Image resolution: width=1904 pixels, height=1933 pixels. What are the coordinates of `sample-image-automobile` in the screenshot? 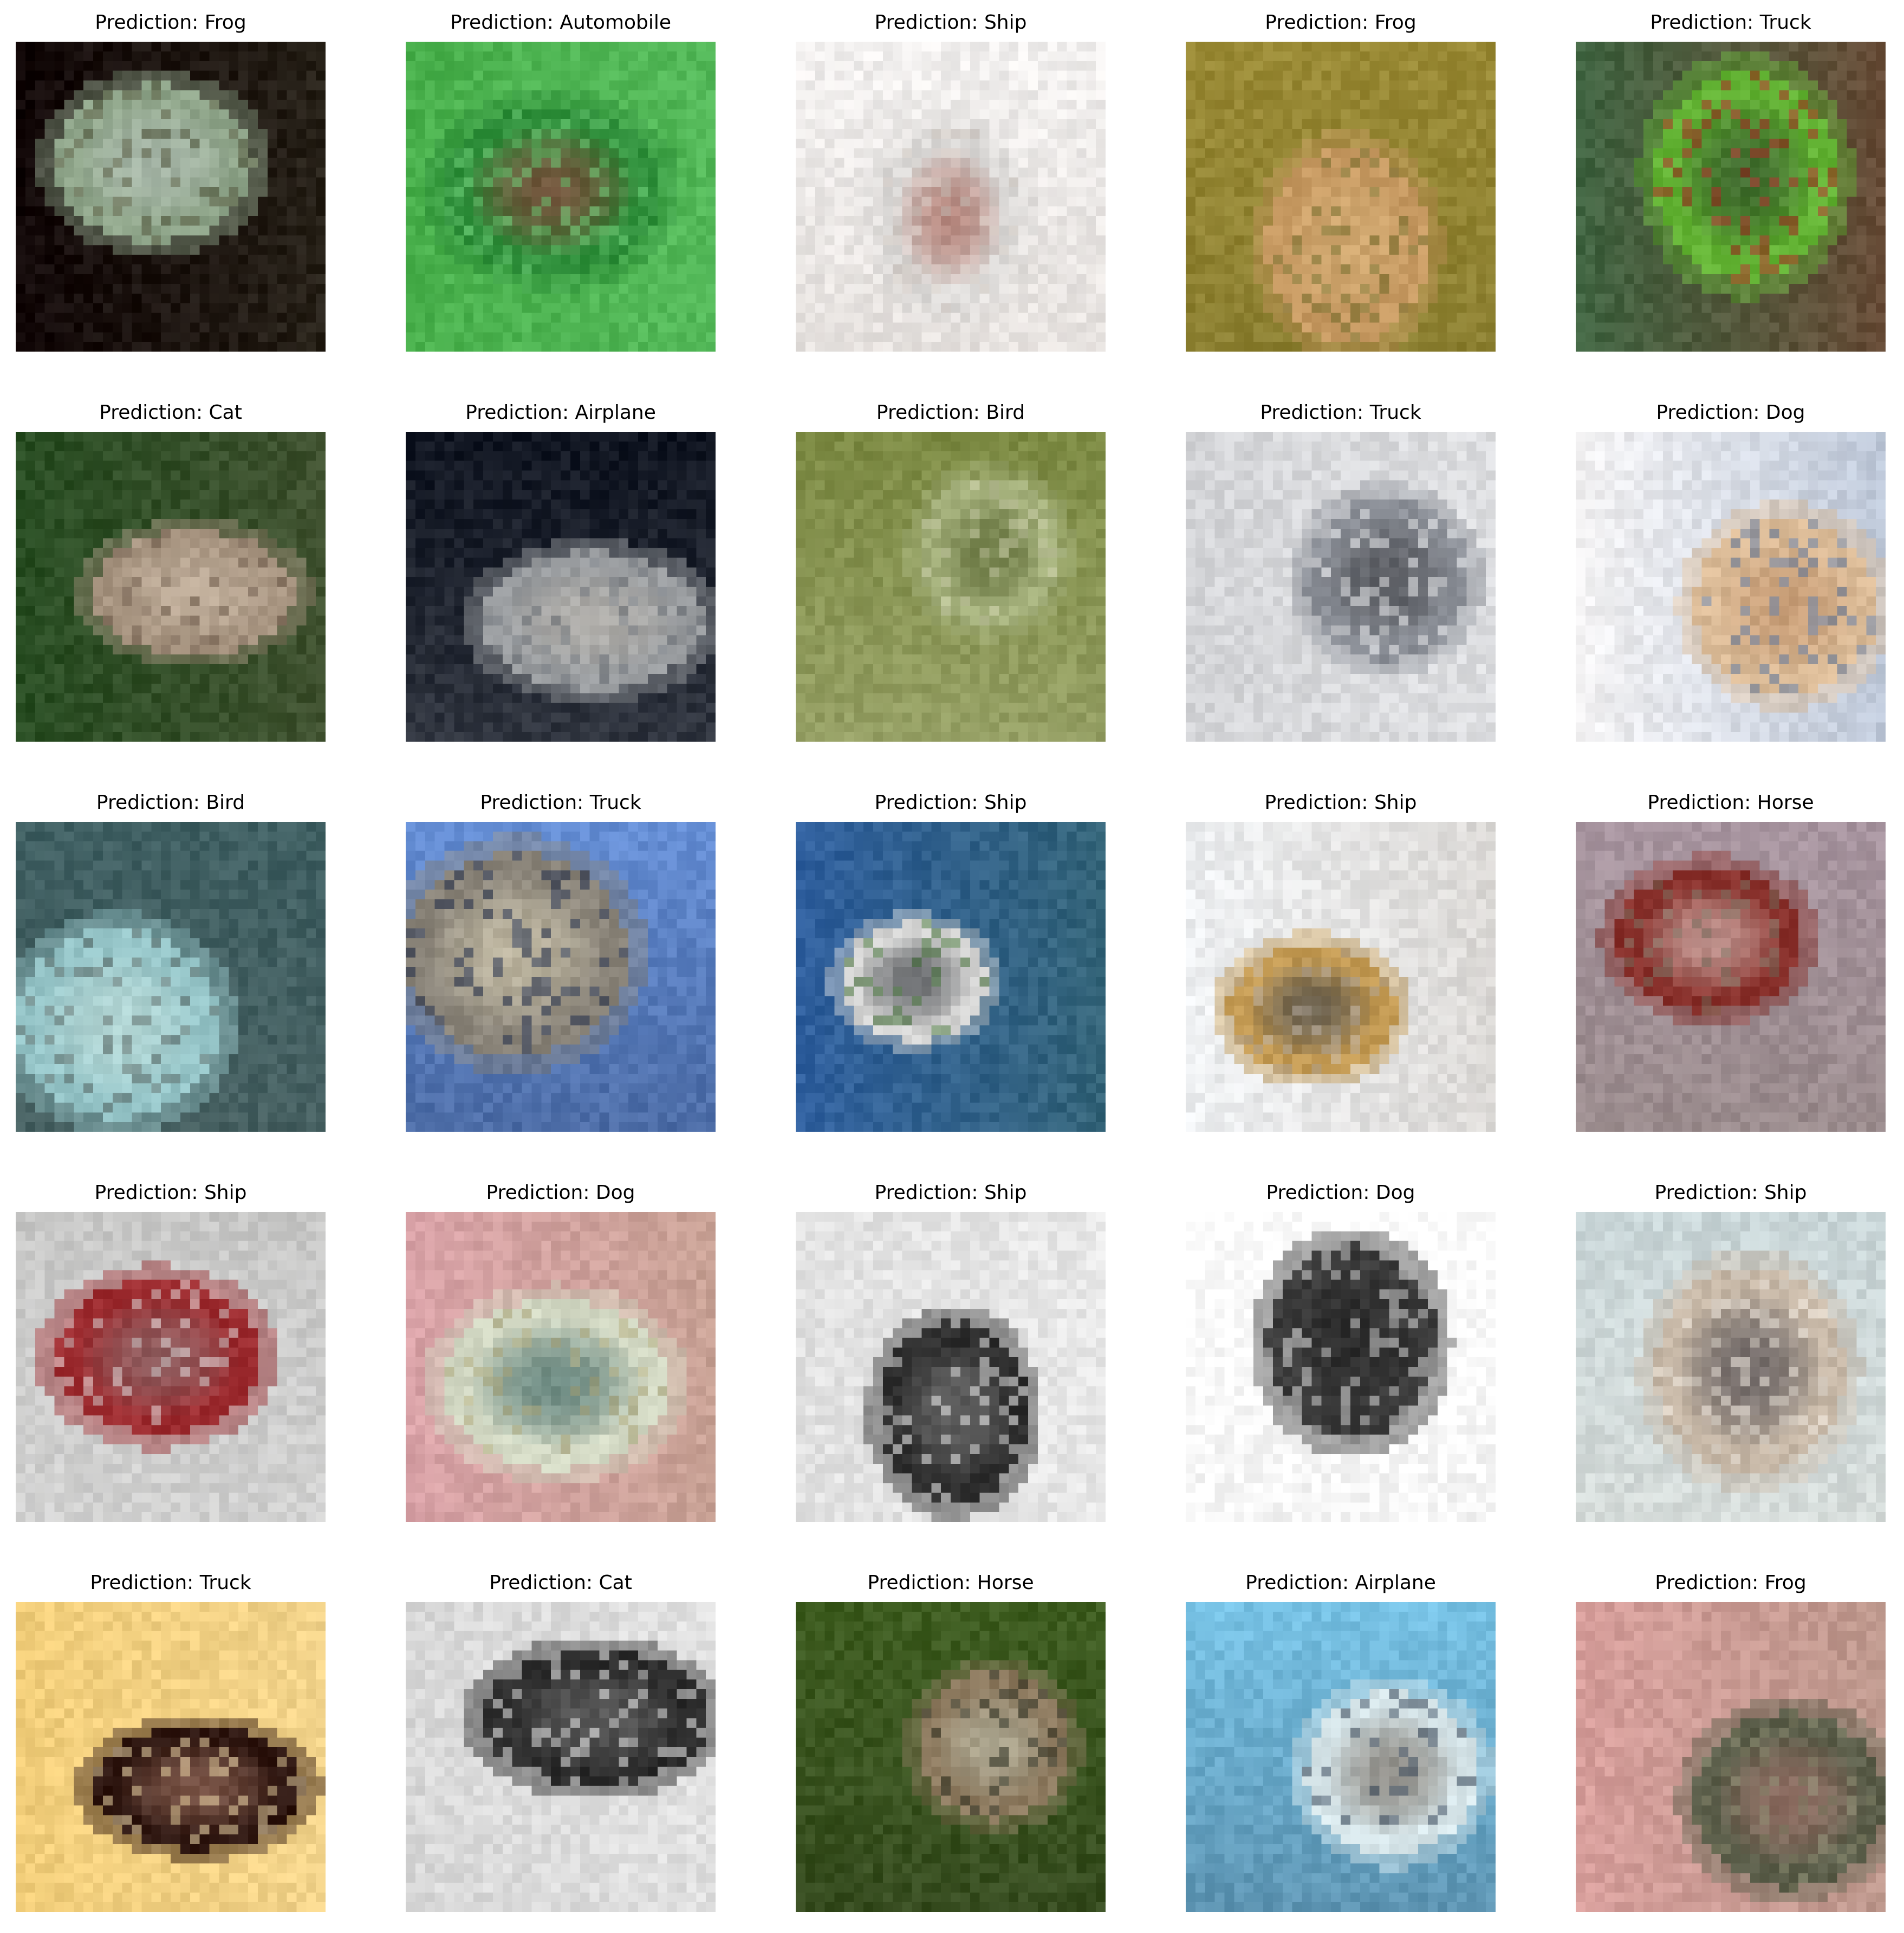 It's located at (561, 197).